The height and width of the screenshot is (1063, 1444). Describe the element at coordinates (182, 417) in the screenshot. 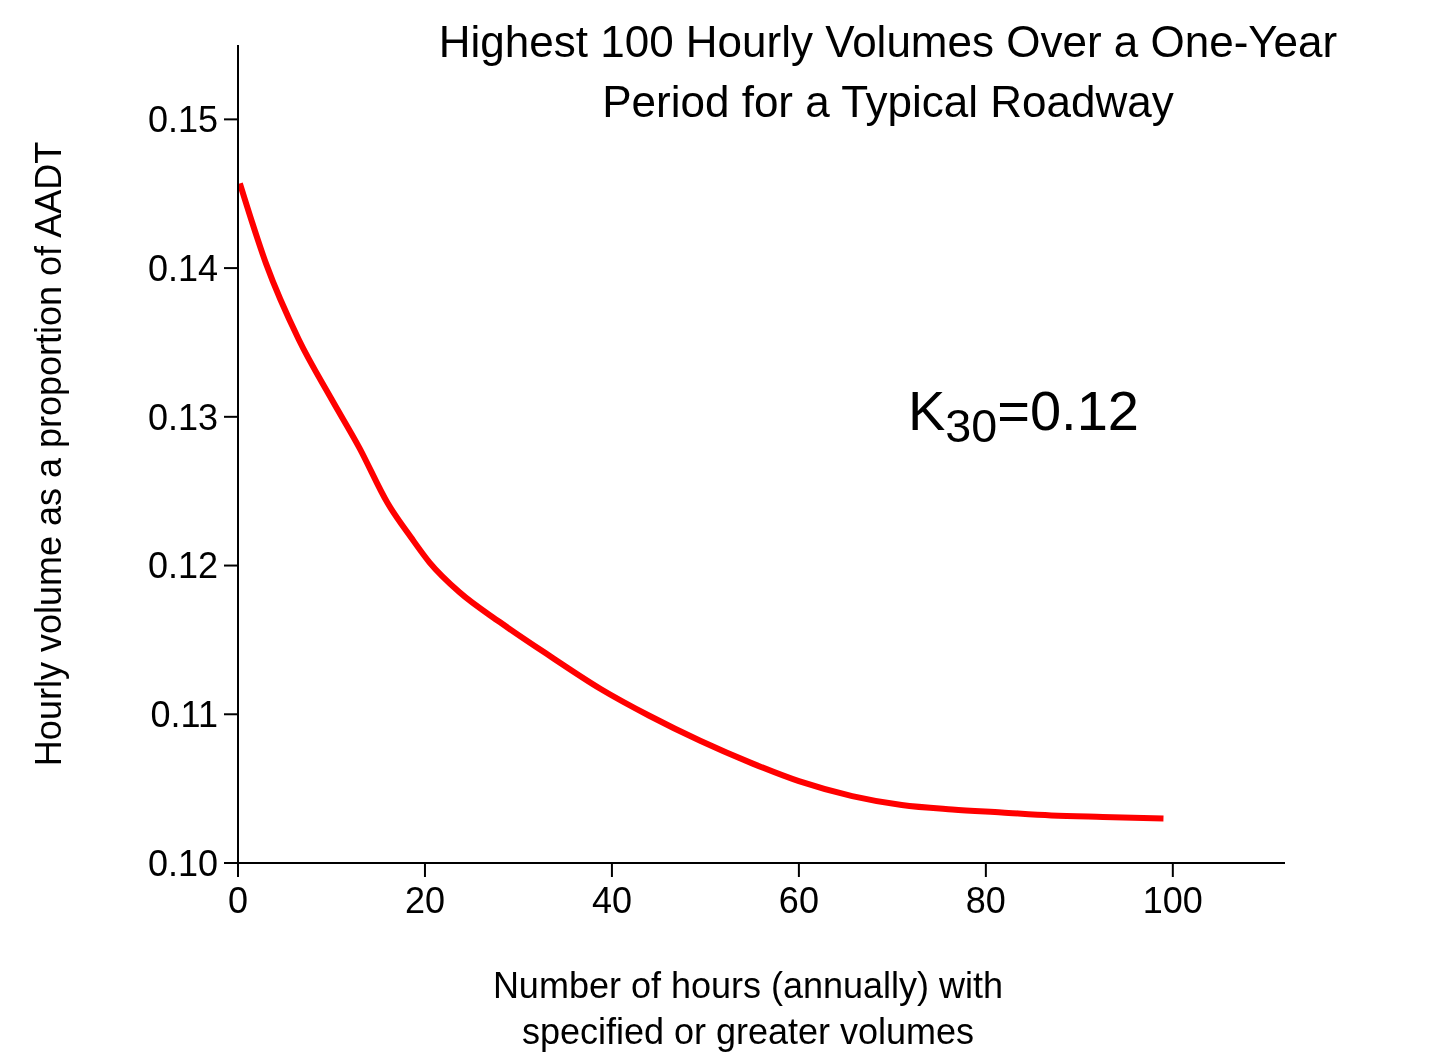

I see `y-tick-label: 0.13` at that location.